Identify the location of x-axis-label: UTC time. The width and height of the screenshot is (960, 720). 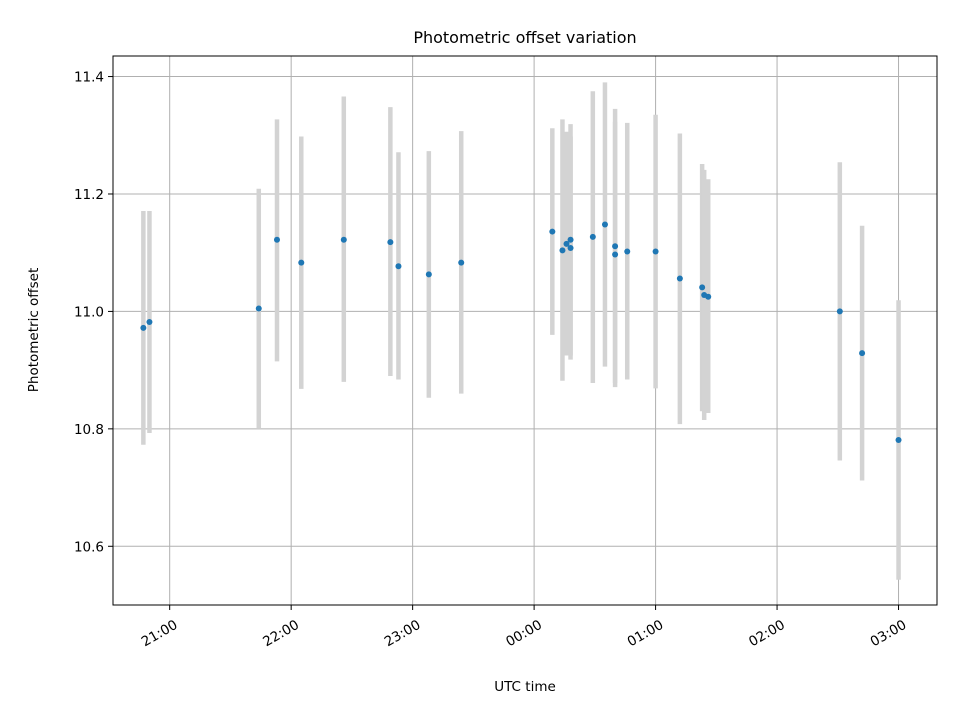
(525, 687).